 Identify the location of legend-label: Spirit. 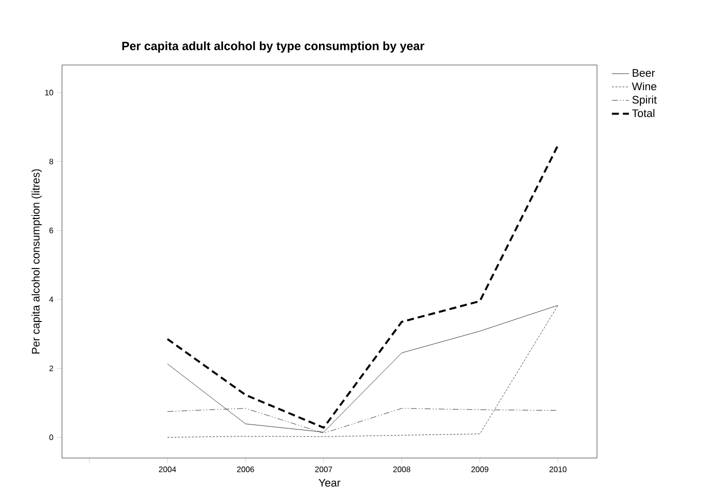
(644, 101).